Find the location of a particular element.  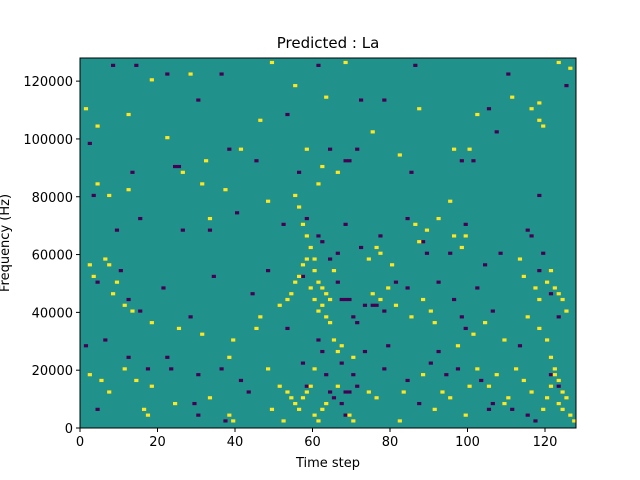

x-axis: 0 20 40 60 80 100 120 is located at coordinates (316, 439).